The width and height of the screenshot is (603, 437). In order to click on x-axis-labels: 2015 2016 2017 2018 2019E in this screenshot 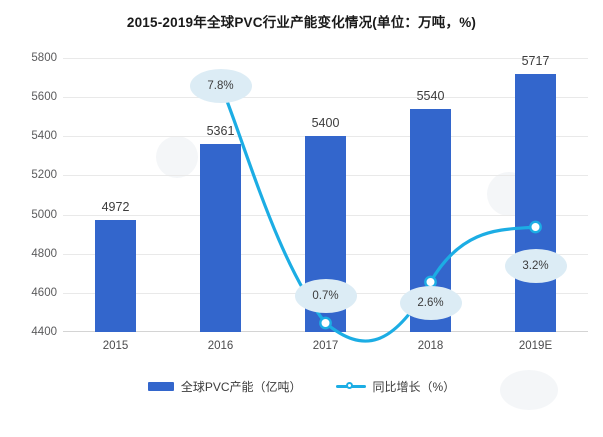, I will do `click(325, 350)`.